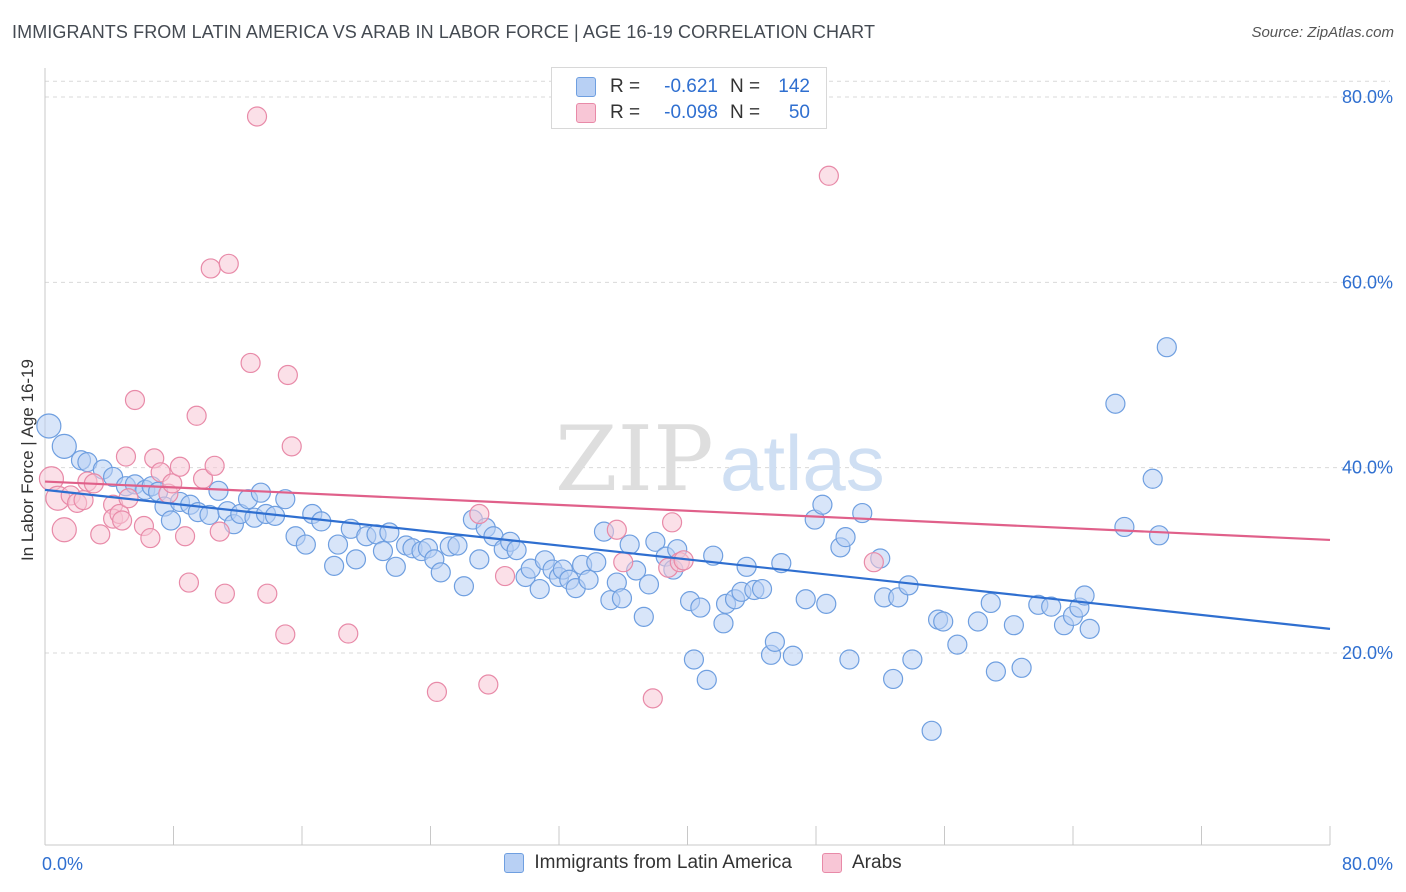 The width and height of the screenshot is (1406, 892). I want to click on y-tick-label: 20.0%, so click(1367, 653).